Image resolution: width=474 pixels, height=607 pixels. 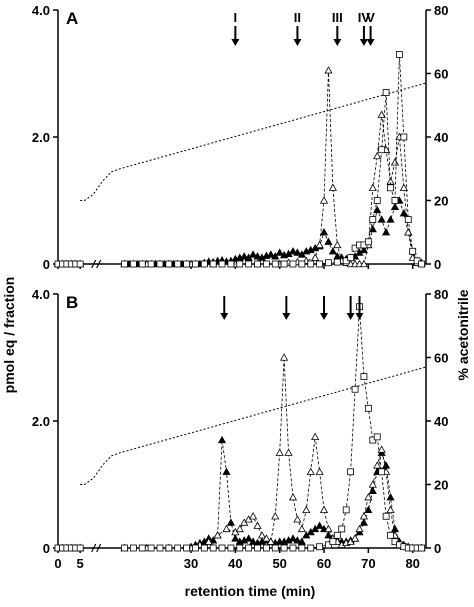 I want to click on peak-arrow-label: II, so click(x=297, y=17).